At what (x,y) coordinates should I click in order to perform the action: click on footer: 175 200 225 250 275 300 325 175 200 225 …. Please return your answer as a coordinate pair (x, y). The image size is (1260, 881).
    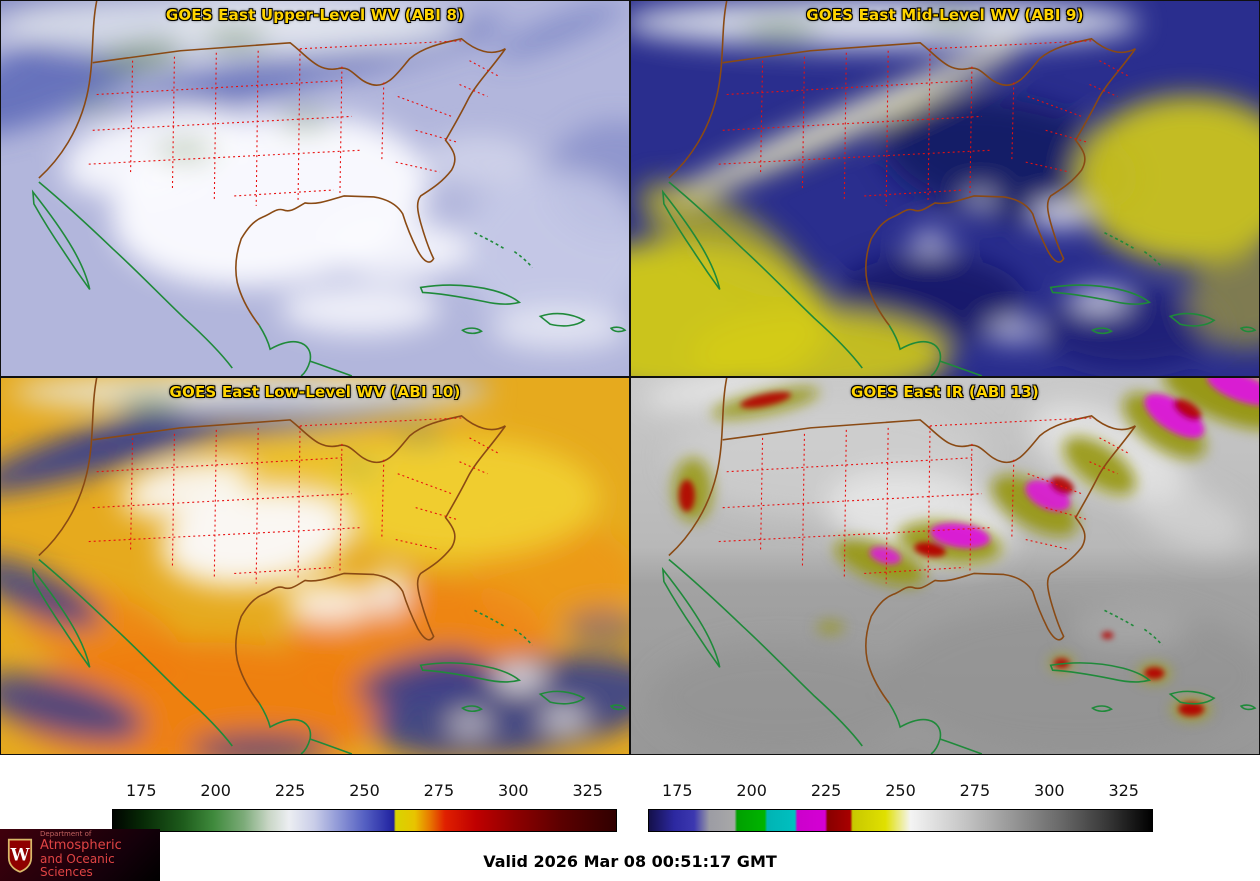
    Looking at the image, I should click on (630, 818).